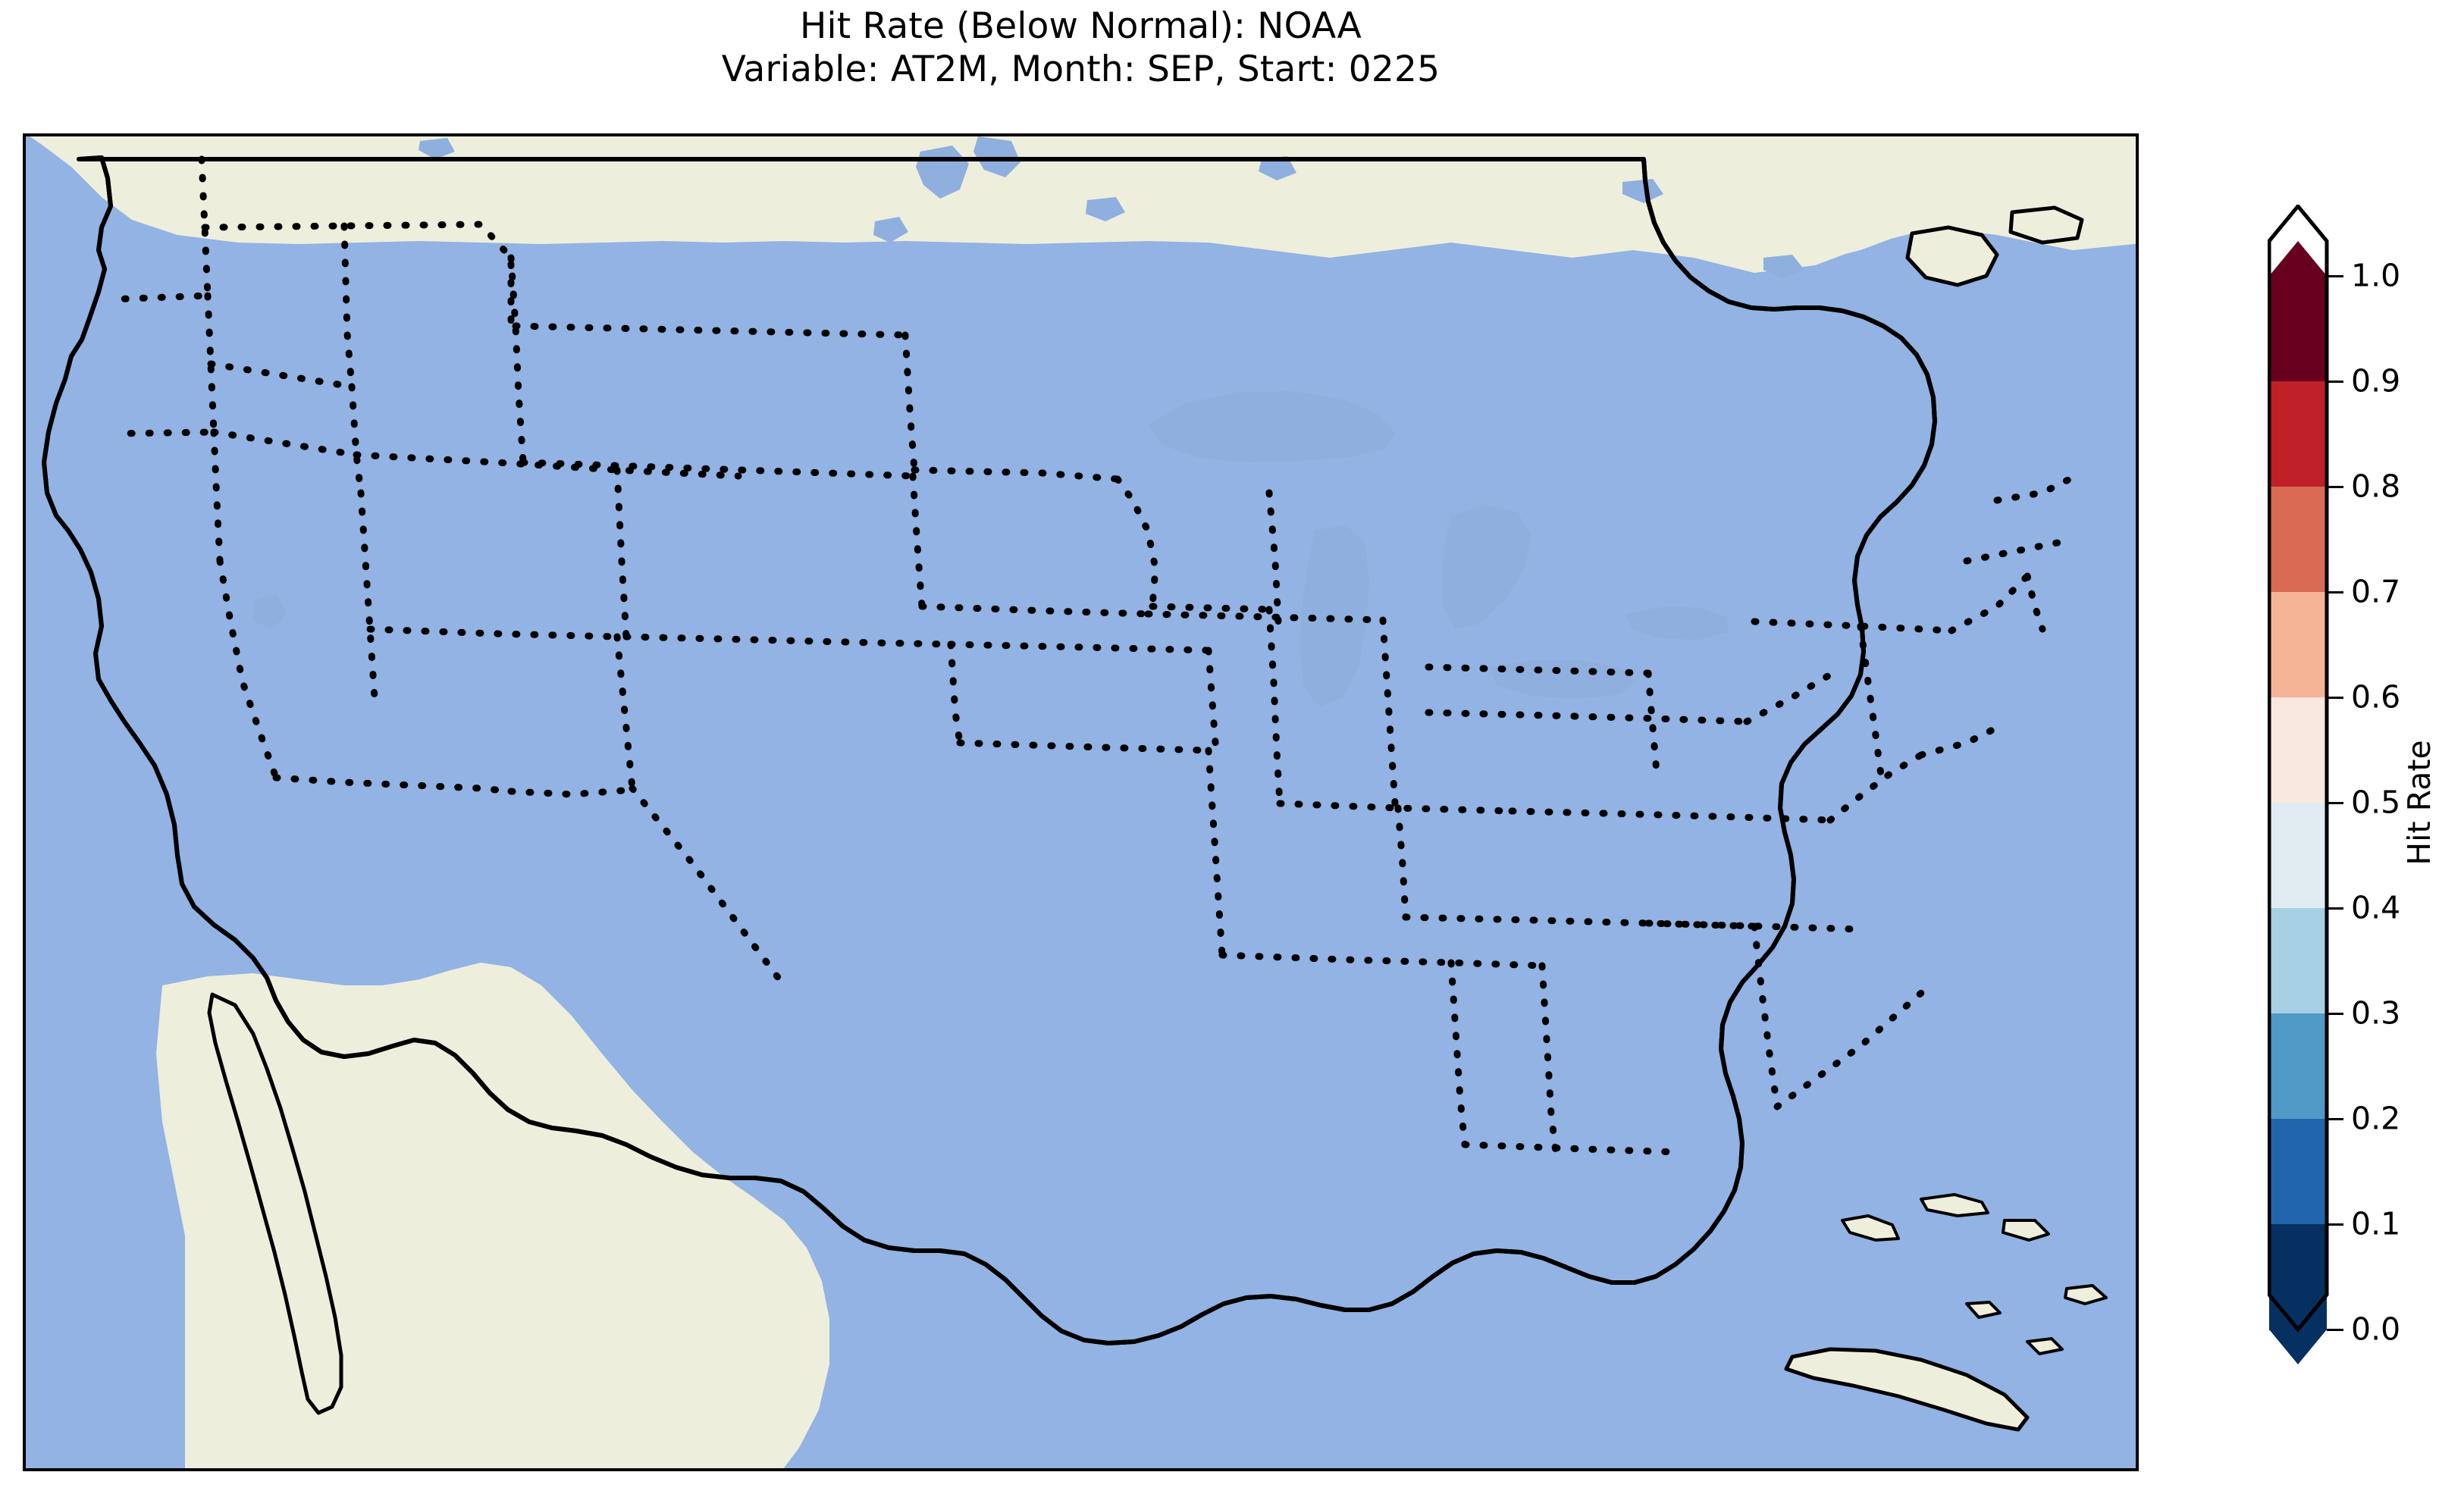 This screenshot has height=1494, width=2464. Describe the element at coordinates (2376, 275) in the screenshot. I see `colorbar-tick-label: 1.0` at that location.